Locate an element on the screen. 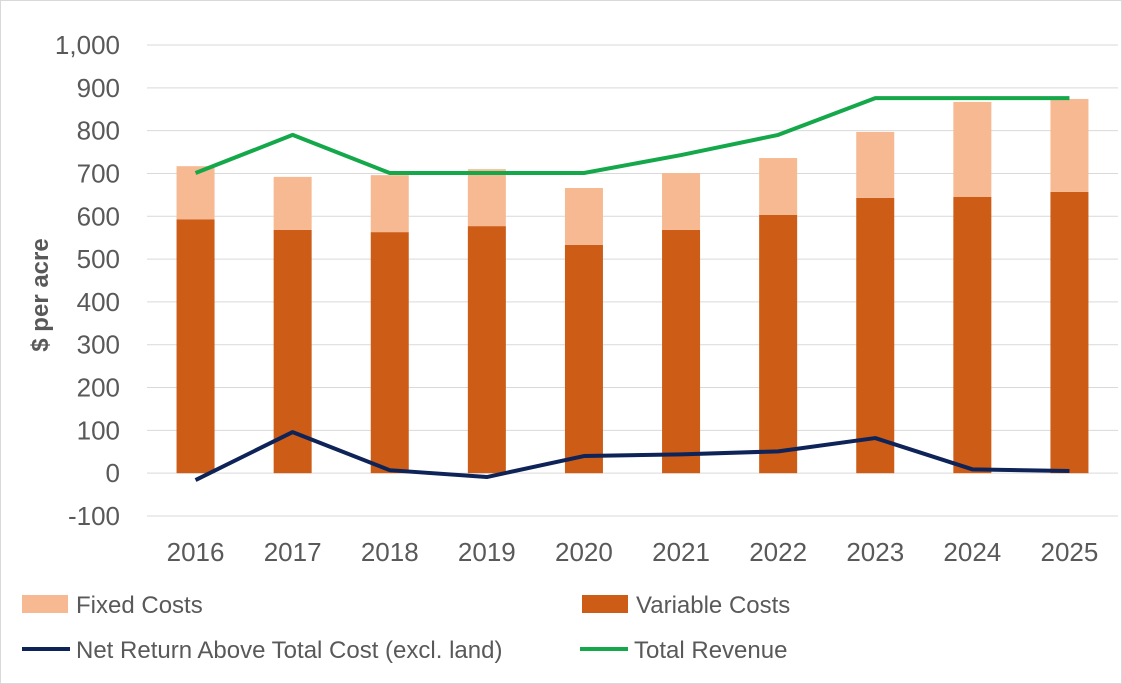  legend-item: Variable Costs is located at coordinates (686, 605).